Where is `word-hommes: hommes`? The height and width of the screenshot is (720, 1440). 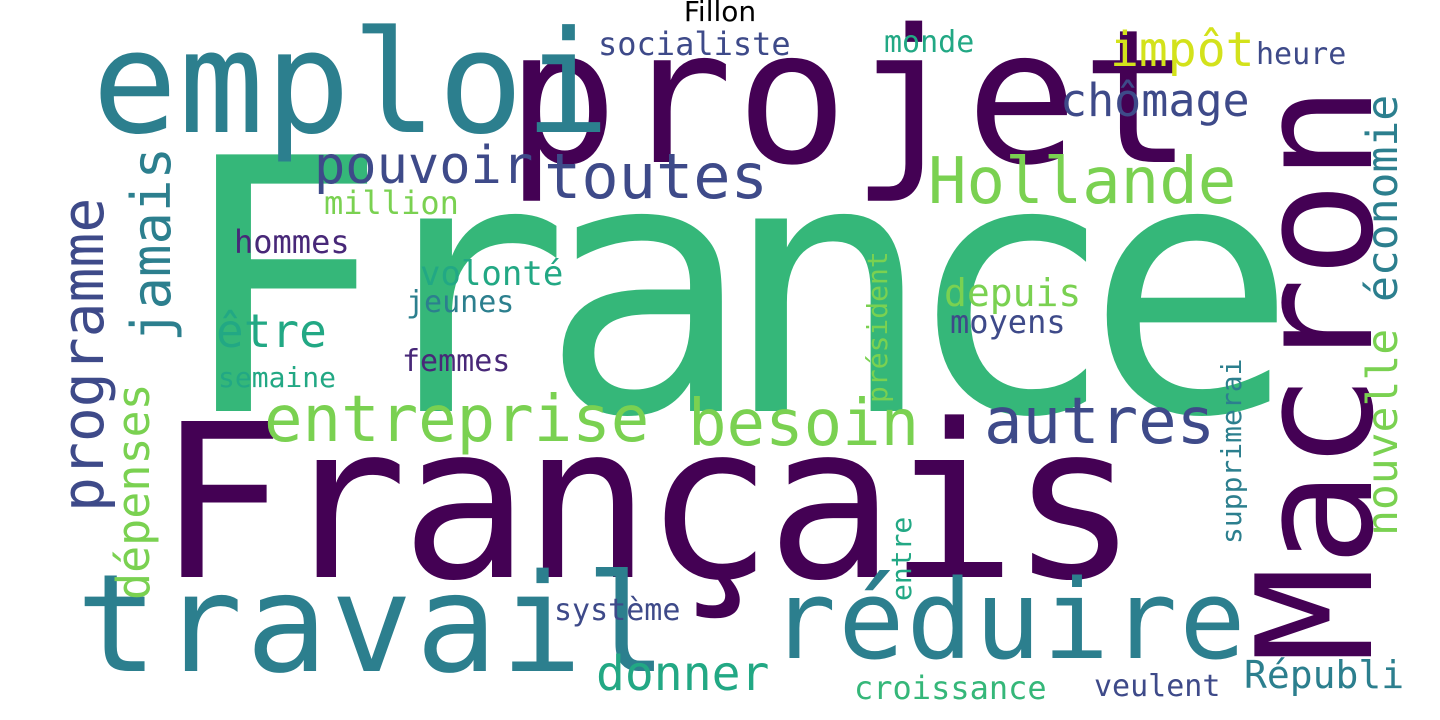 word-hommes: hommes is located at coordinates (292, 242).